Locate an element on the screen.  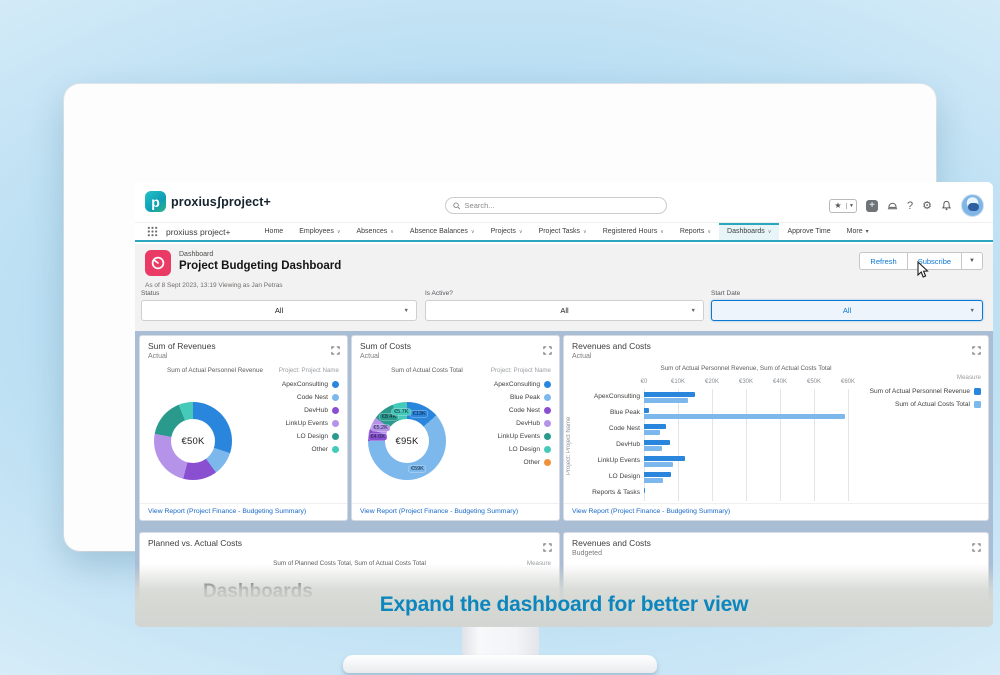
tab-projects: Projects ∨ is located at coordinates (506, 231).